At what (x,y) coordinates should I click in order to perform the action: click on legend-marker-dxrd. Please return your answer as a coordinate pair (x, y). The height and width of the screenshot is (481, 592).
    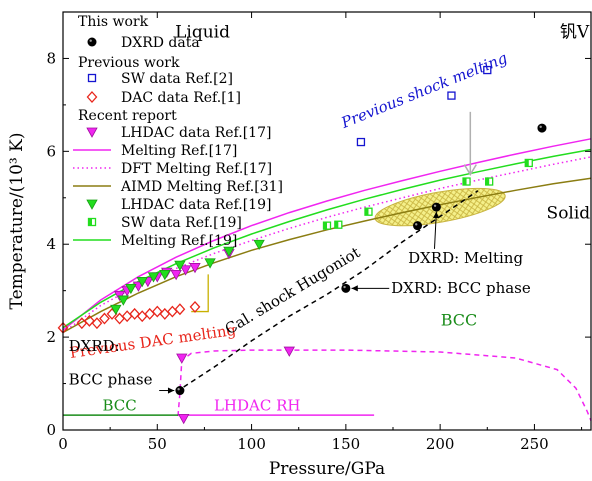
    Looking at the image, I should click on (92, 42).